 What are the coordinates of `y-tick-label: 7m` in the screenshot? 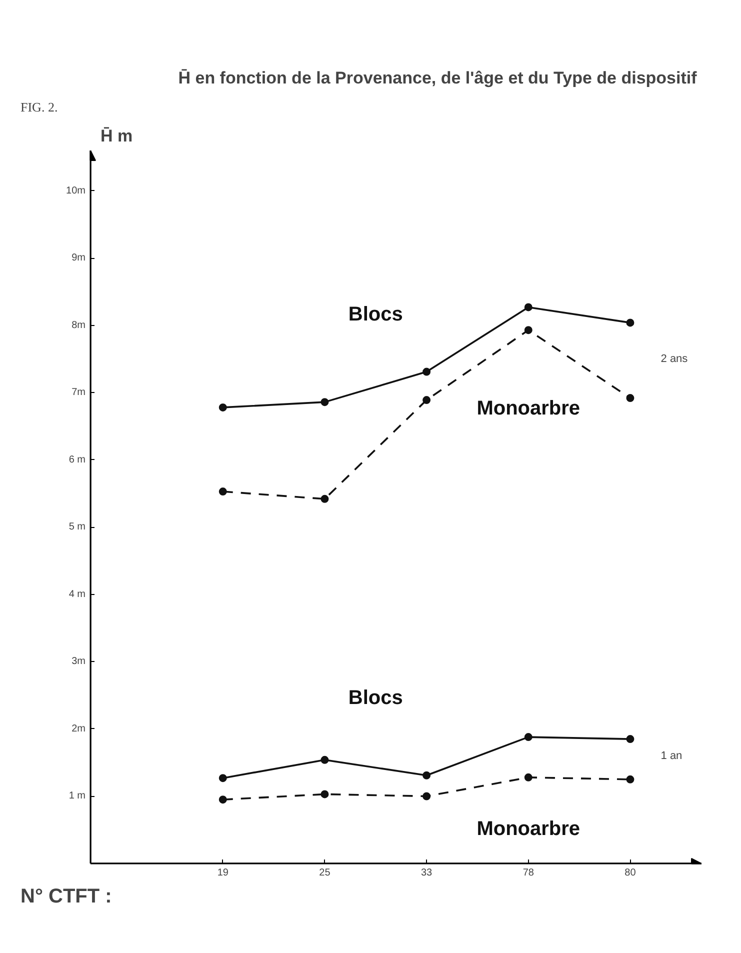 It's located at (79, 392).